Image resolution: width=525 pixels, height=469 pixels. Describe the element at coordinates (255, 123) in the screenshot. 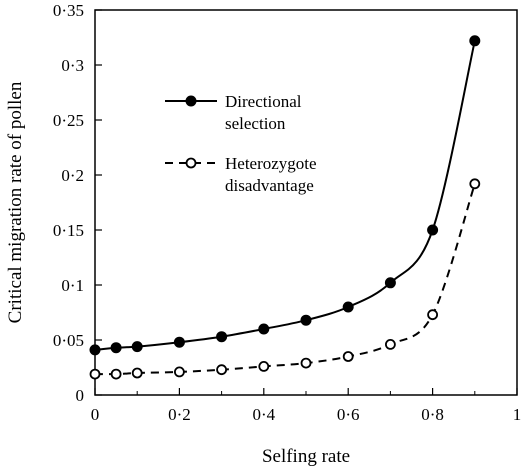

I see `legend-label-1: selection` at that location.